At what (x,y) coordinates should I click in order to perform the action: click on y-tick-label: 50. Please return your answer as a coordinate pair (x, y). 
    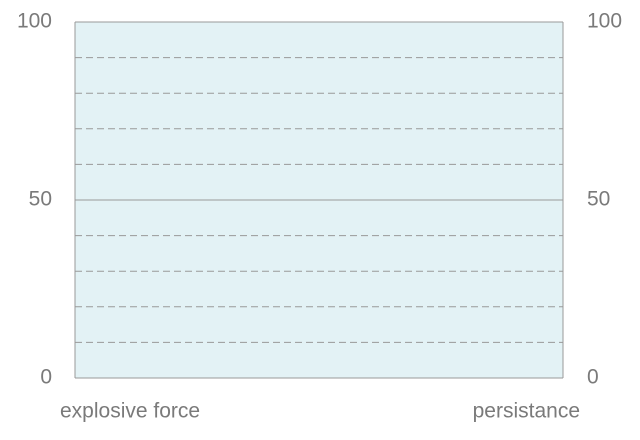
    Looking at the image, I should click on (40, 199).